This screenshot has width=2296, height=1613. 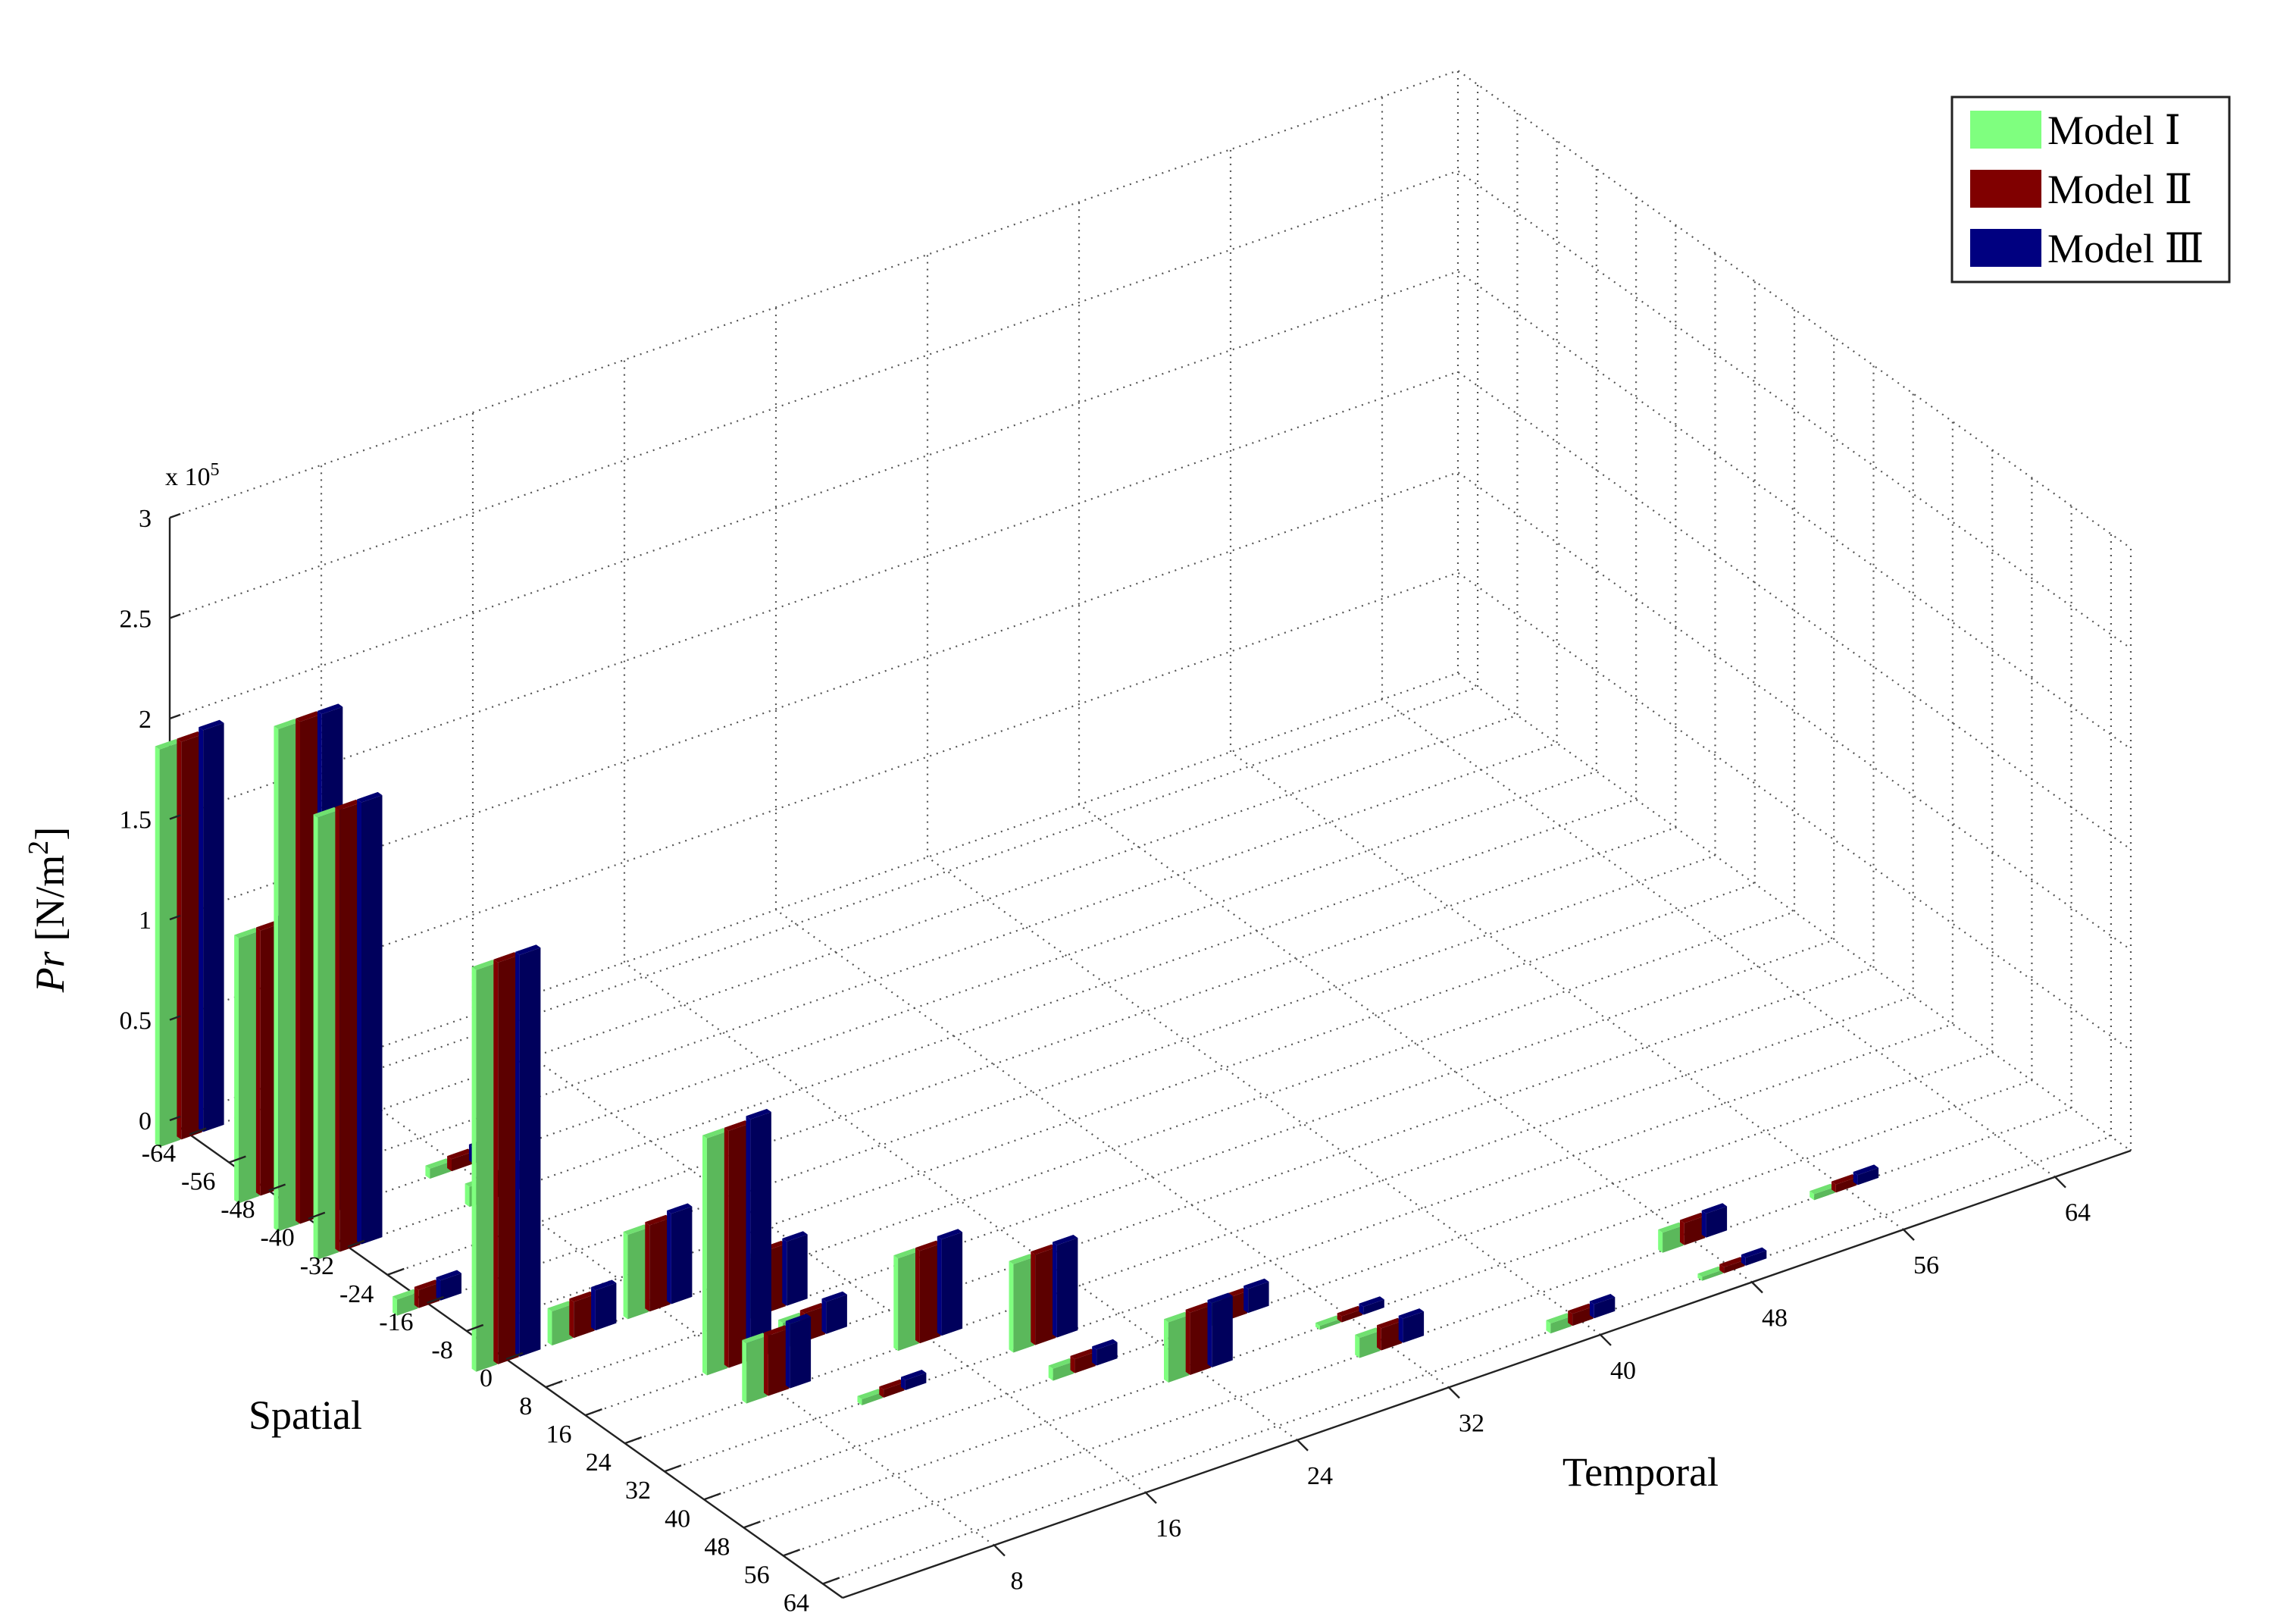 What do you see at coordinates (638, 1491) in the screenshot?
I see `spatial-tick-label: 32` at bounding box center [638, 1491].